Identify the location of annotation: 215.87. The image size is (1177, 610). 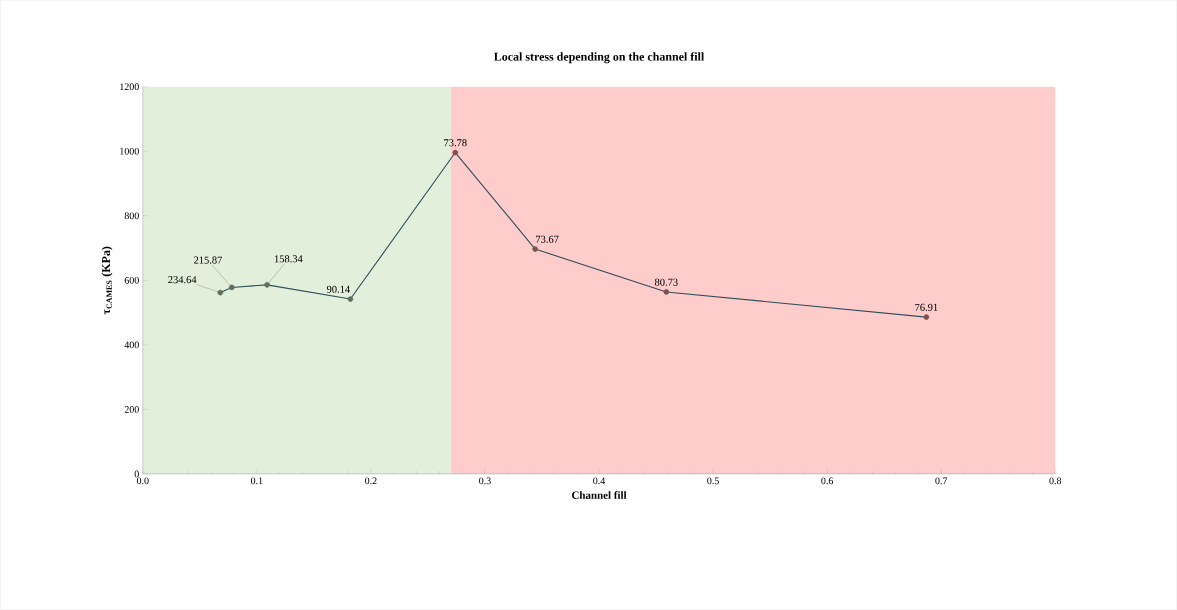
(208, 260).